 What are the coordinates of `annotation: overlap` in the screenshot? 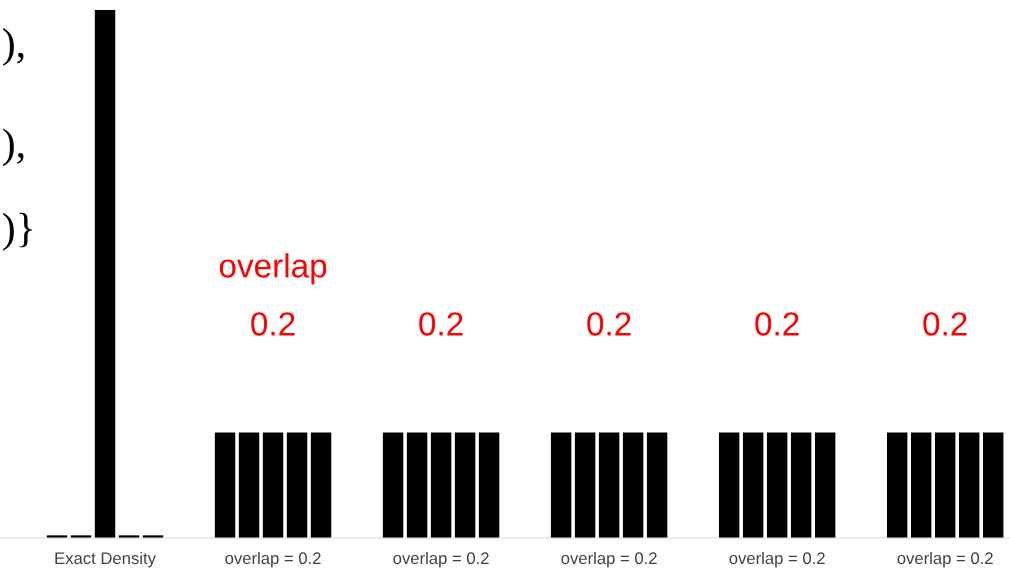 It's located at (273, 269).